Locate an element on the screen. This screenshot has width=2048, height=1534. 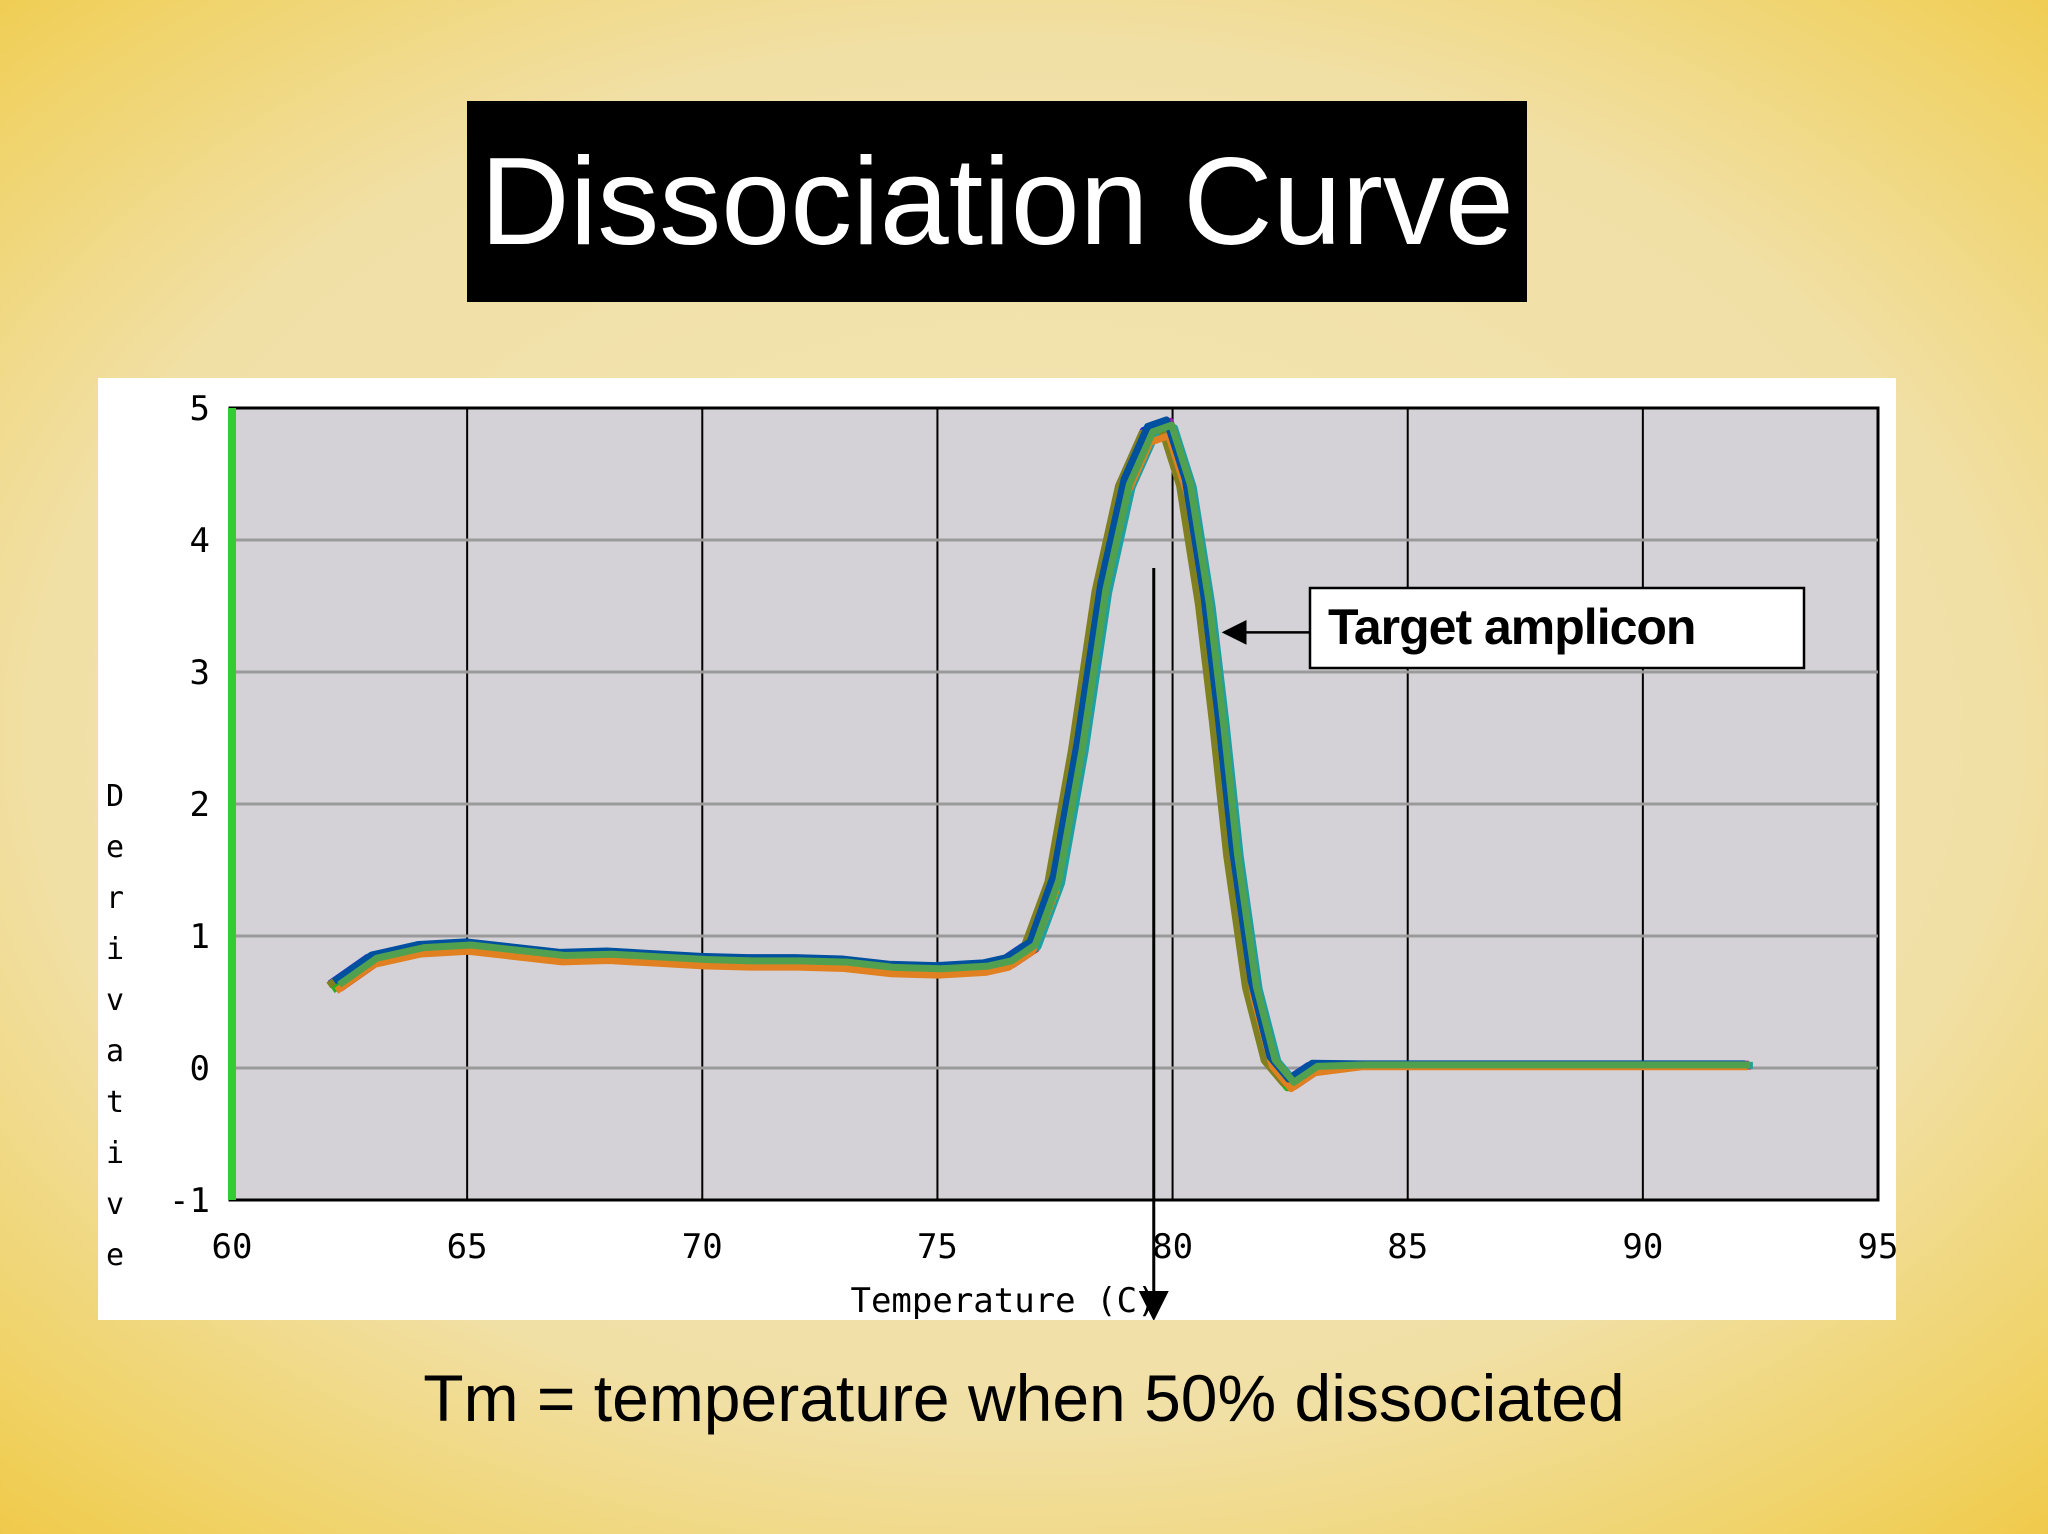
x-tick-label: 75 is located at coordinates (937, 1247).